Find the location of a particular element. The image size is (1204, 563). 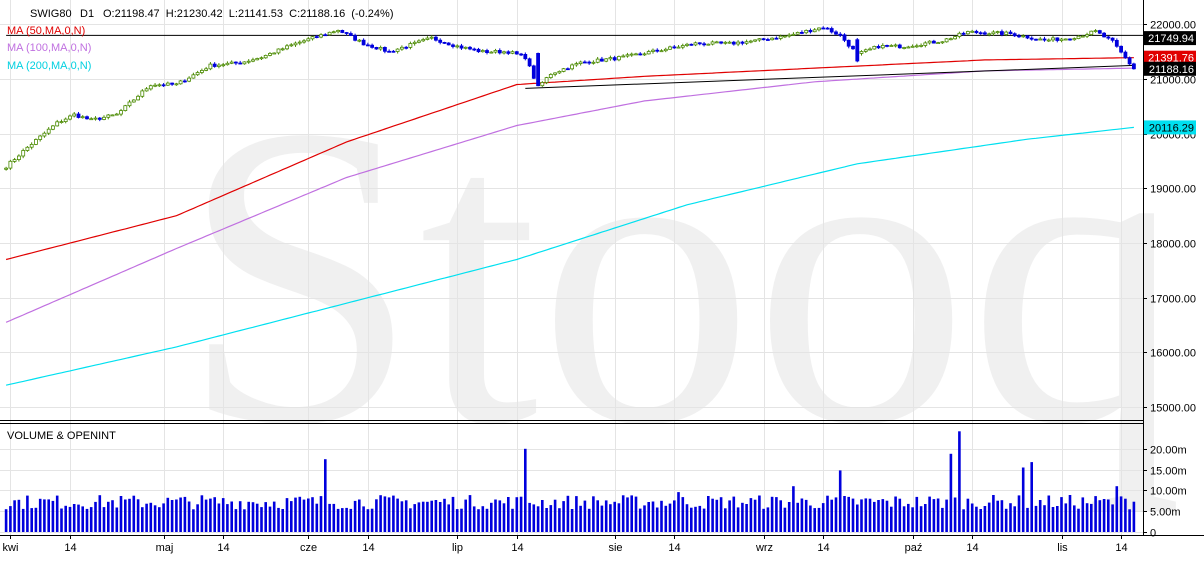

time-tick-label: 14 is located at coordinates (70, 548).